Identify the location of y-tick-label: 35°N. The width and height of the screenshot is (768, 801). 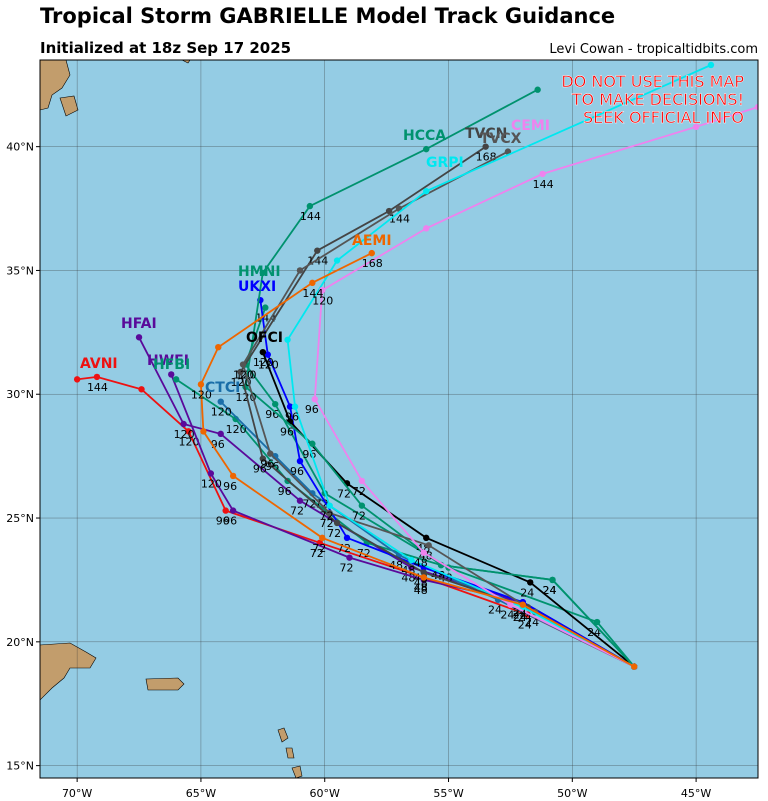
(20, 270).